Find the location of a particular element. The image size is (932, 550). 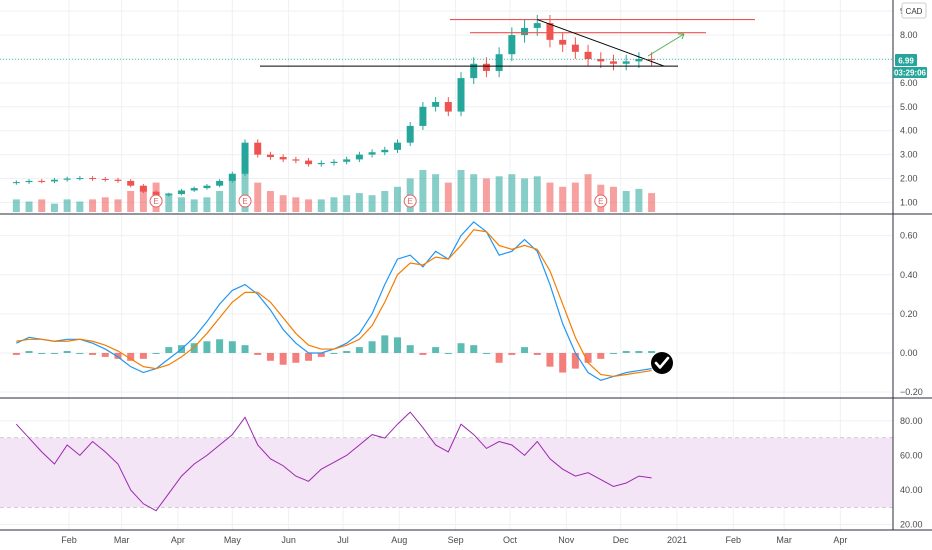

check-circle-icon is located at coordinates (662, 363).